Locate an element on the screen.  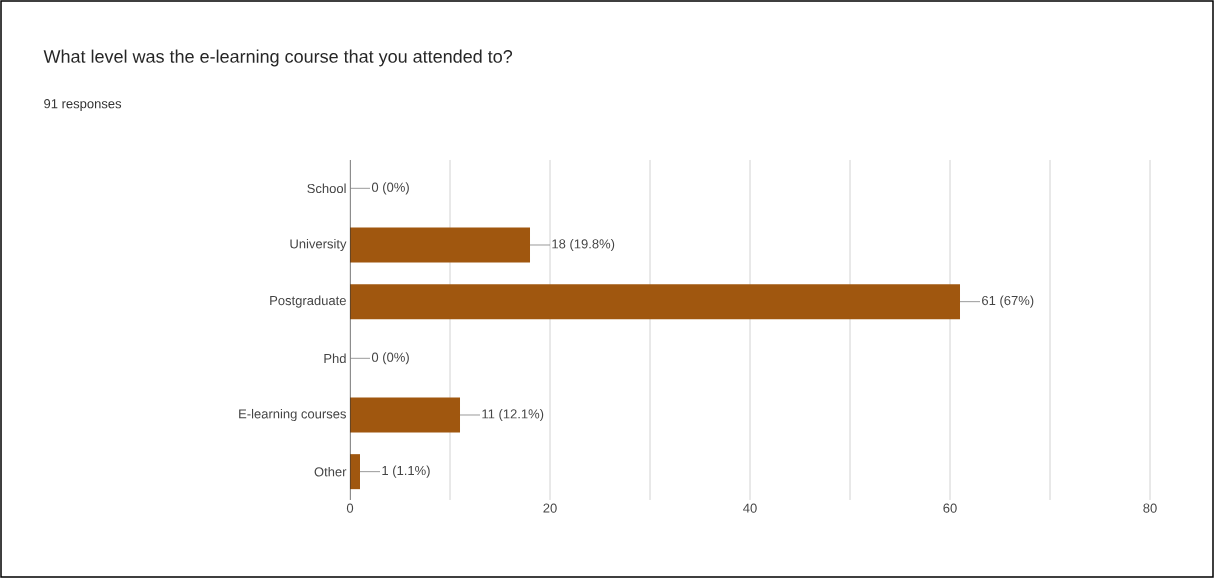
x-tick-label: 0 is located at coordinates (350, 508).